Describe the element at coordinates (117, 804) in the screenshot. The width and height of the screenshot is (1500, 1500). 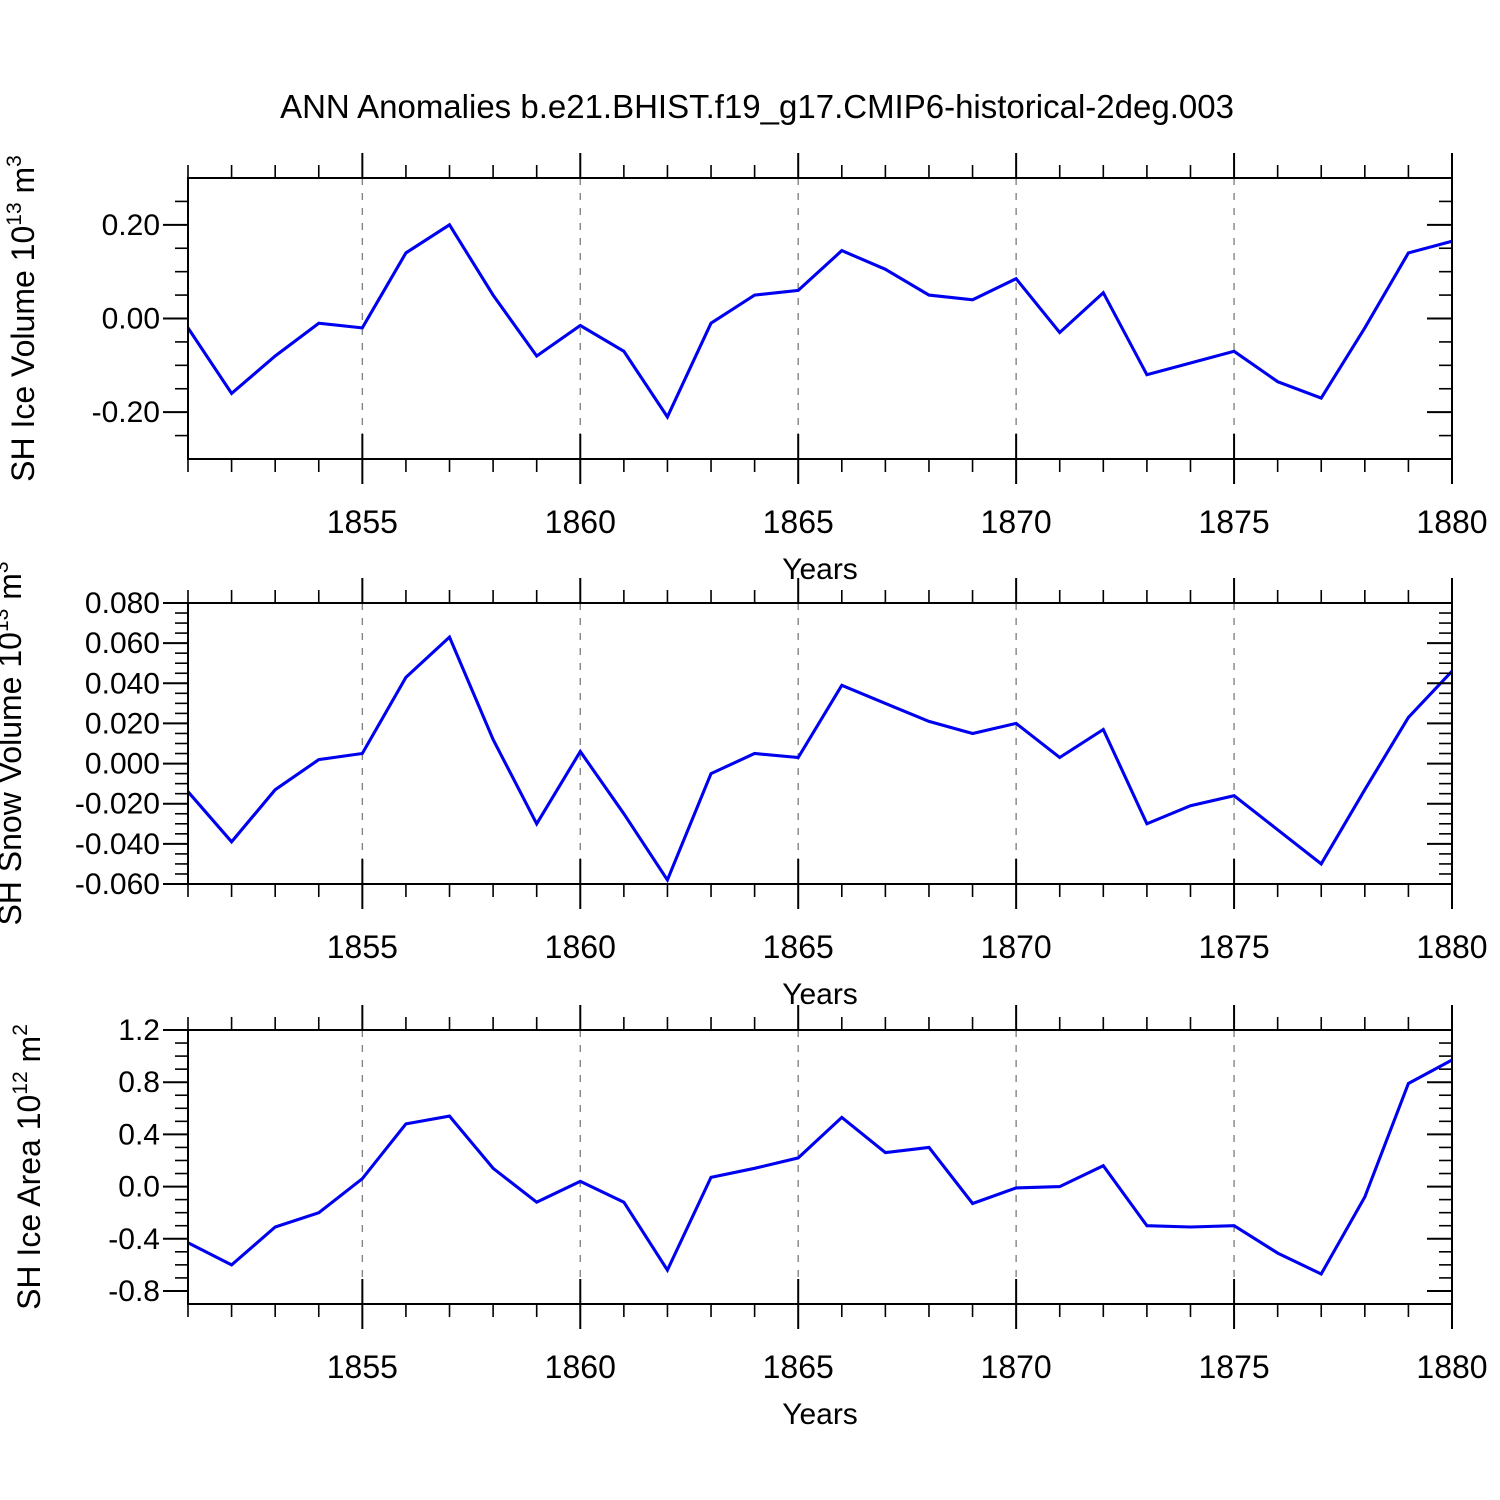
I see `y-tick-label: -0.020` at that location.